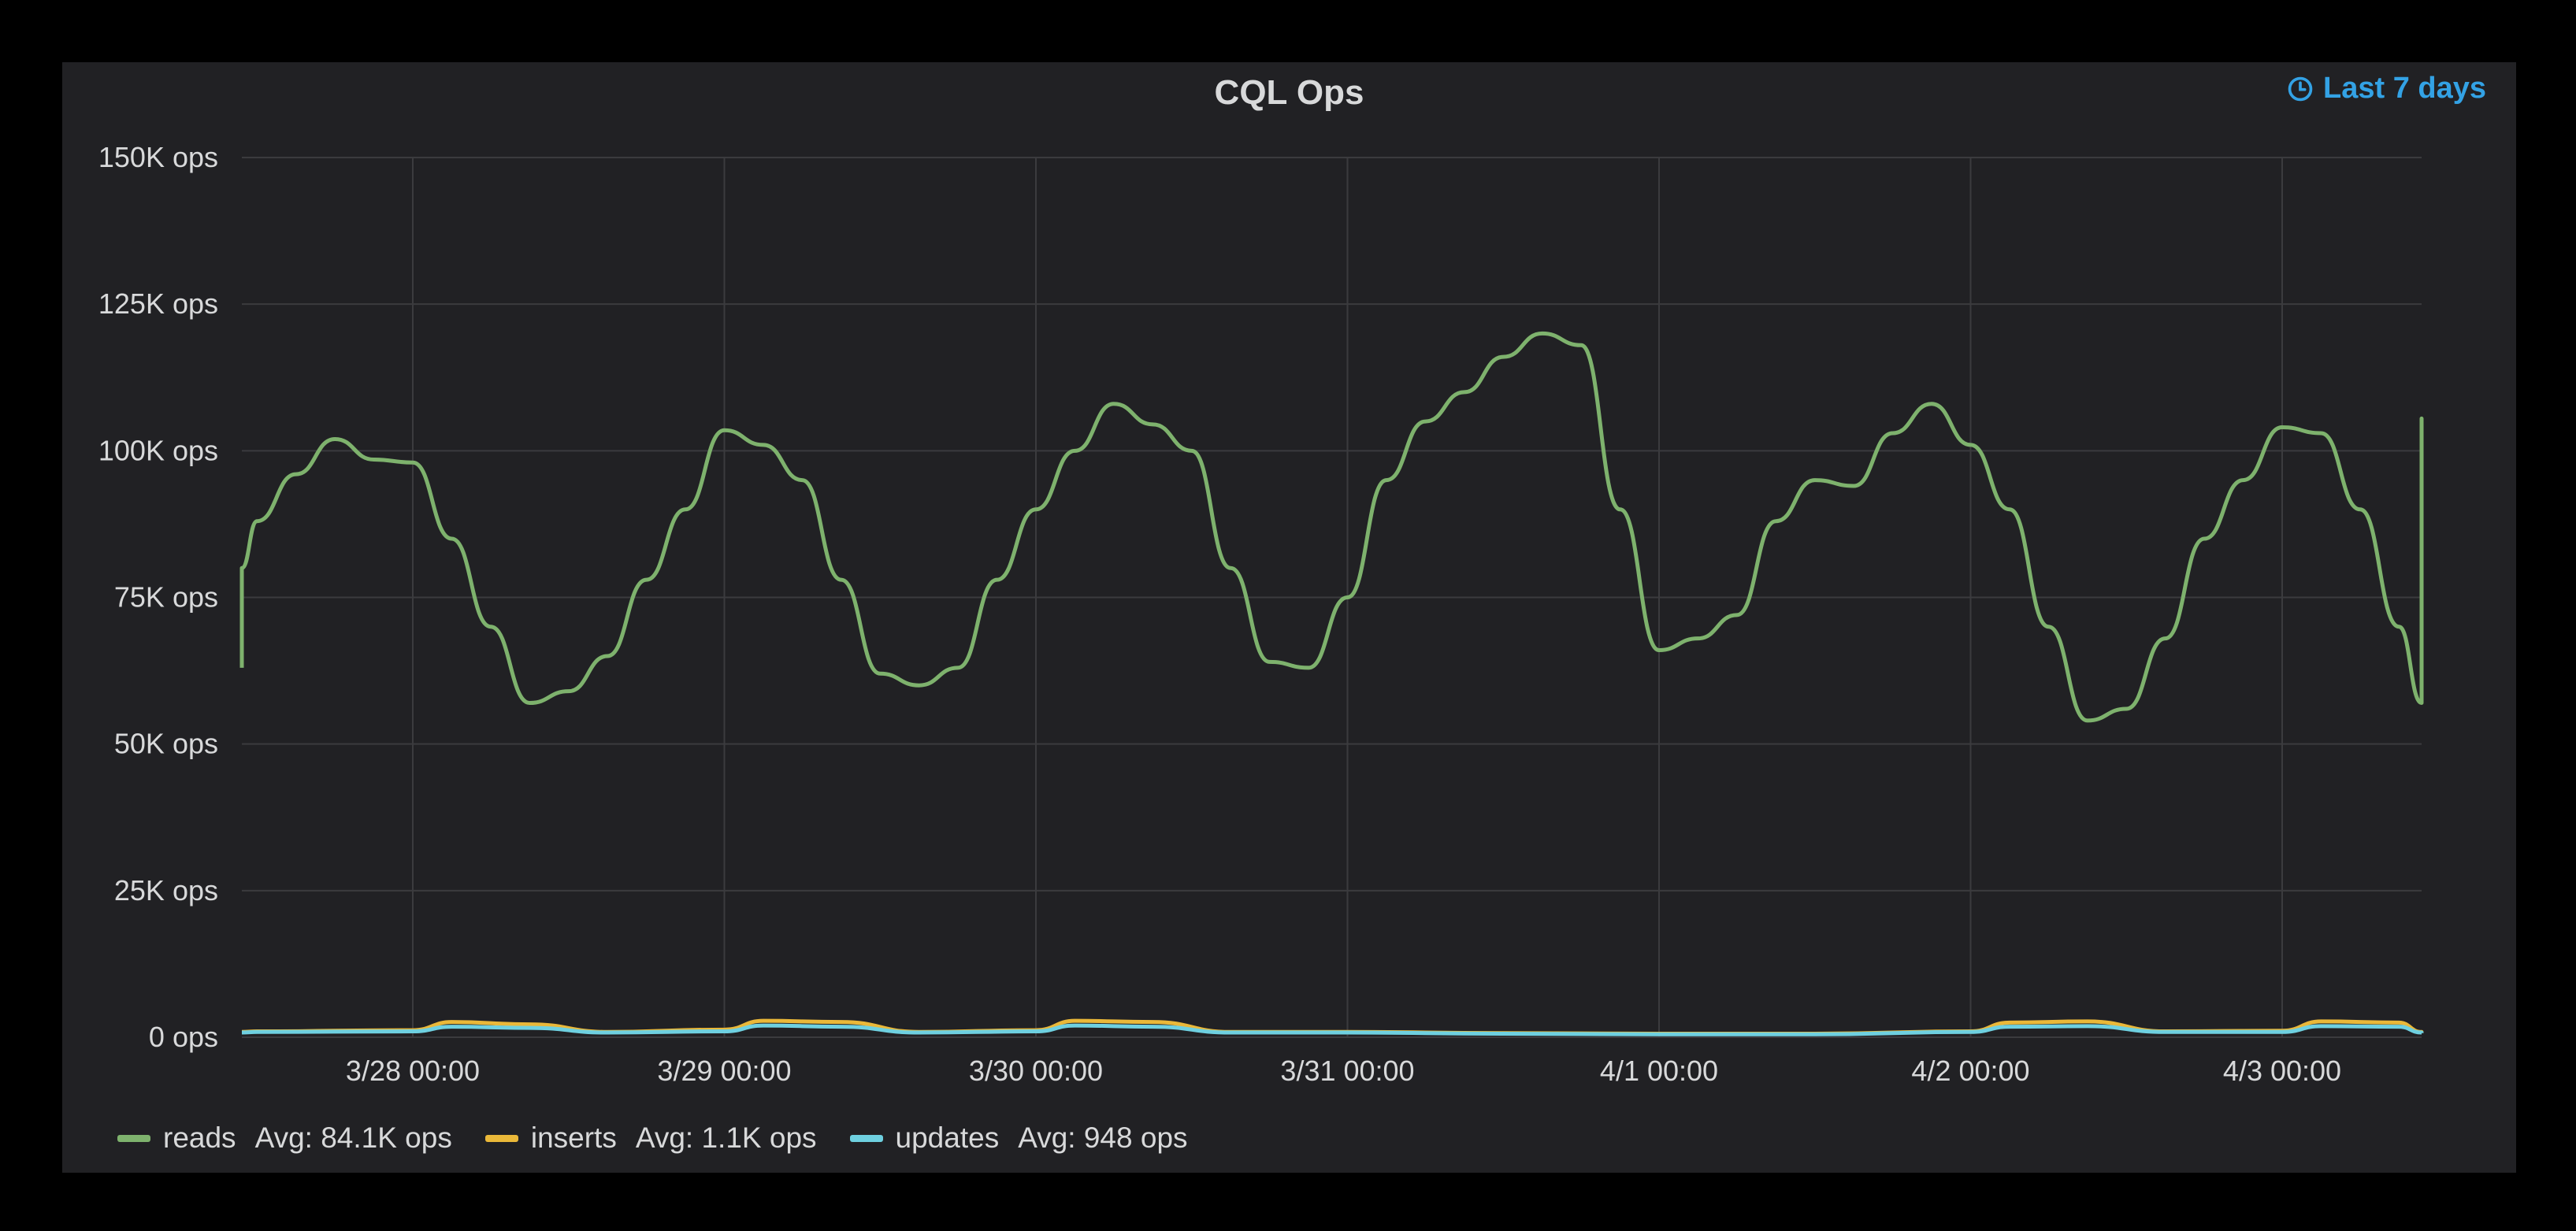 The width and height of the screenshot is (2576, 1231). Describe the element at coordinates (199, 1138) in the screenshot. I see `legend-series-name: reads` at that location.